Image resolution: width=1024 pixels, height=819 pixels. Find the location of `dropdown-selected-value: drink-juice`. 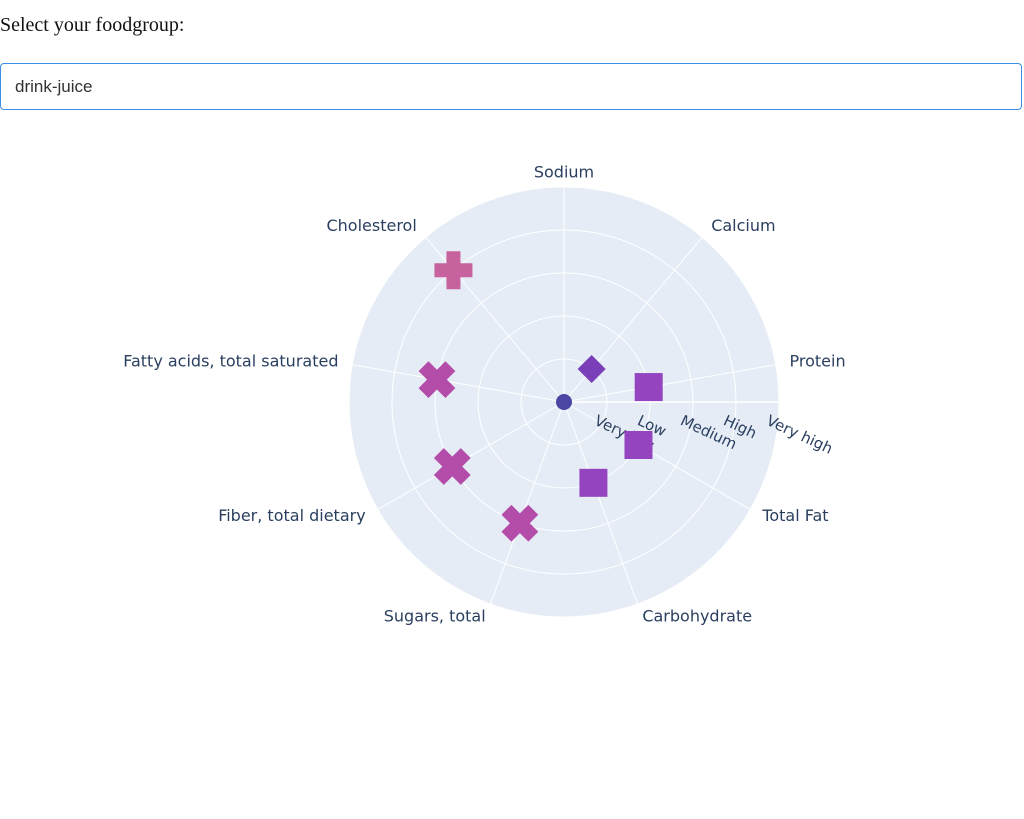

dropdown-selected-value: drink-juice is located at coordinates (54, 86).